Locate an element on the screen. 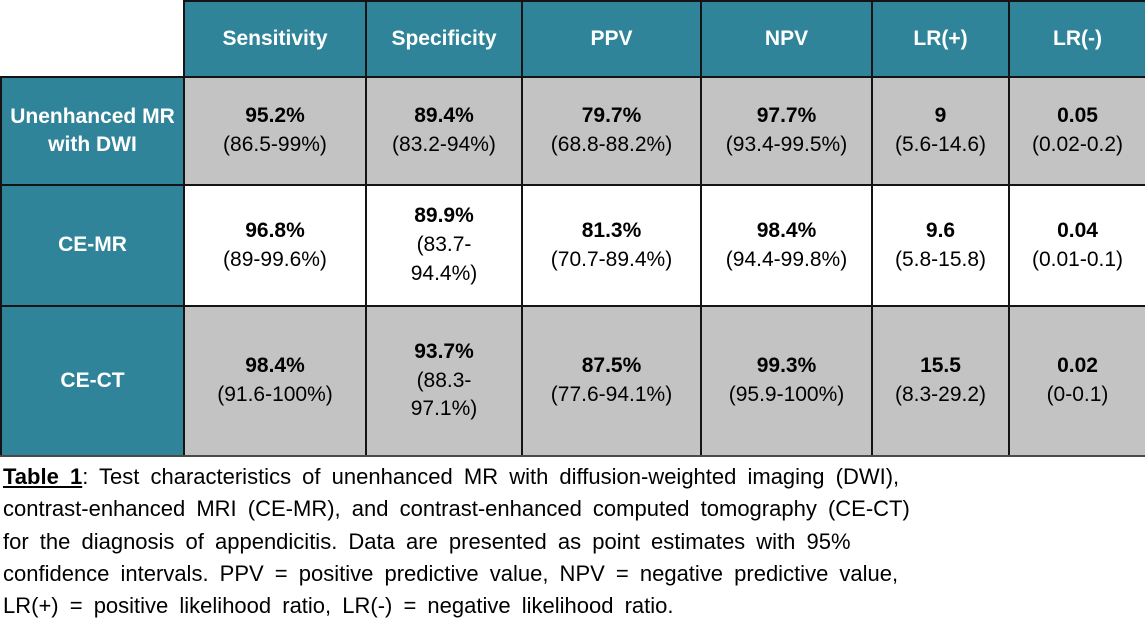  point-estimate: 81.3% is located at coordinates (611, 230).